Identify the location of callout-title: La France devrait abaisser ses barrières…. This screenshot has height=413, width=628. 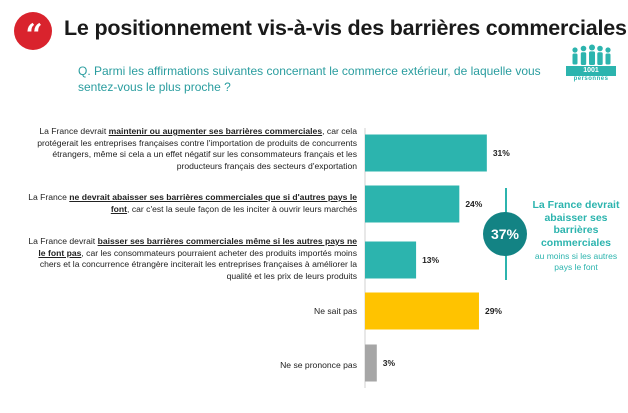
(576, 224).